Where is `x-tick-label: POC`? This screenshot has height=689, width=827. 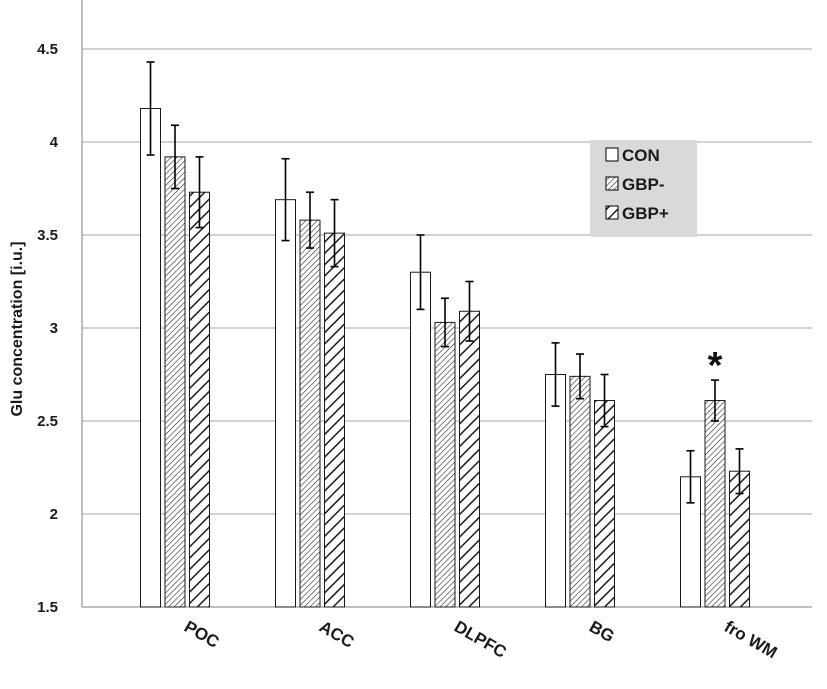
x-tick-label: POC is located at coordinates (201, 634).